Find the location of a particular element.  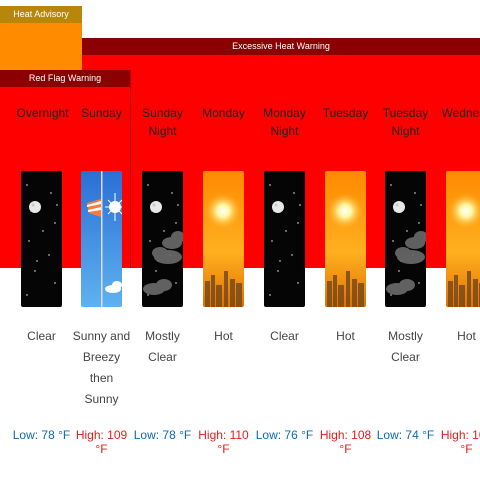

heat-advisory-label: Heat Advisory is located at coordinates (41, 14).